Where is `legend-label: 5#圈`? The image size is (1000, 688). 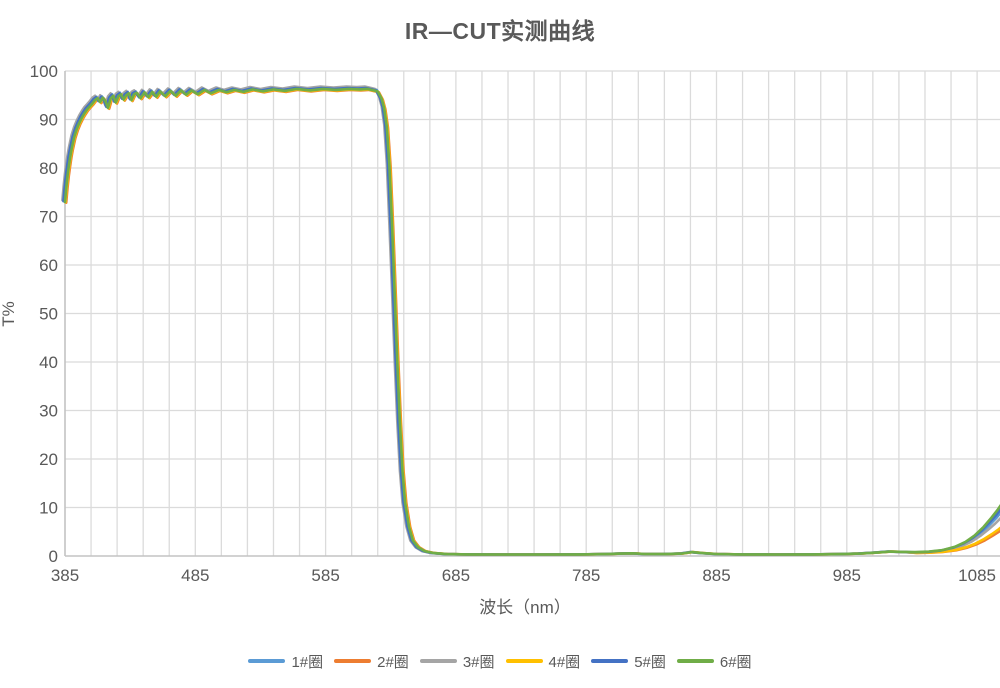
legend-label: 5#圈 is located at coordinates (650, 662).